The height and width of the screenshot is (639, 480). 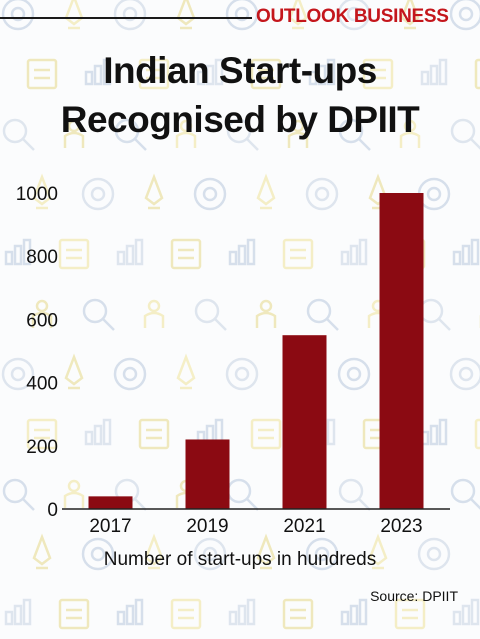 I want to click on y-tick-label: 0, so click(x=52, y=510).